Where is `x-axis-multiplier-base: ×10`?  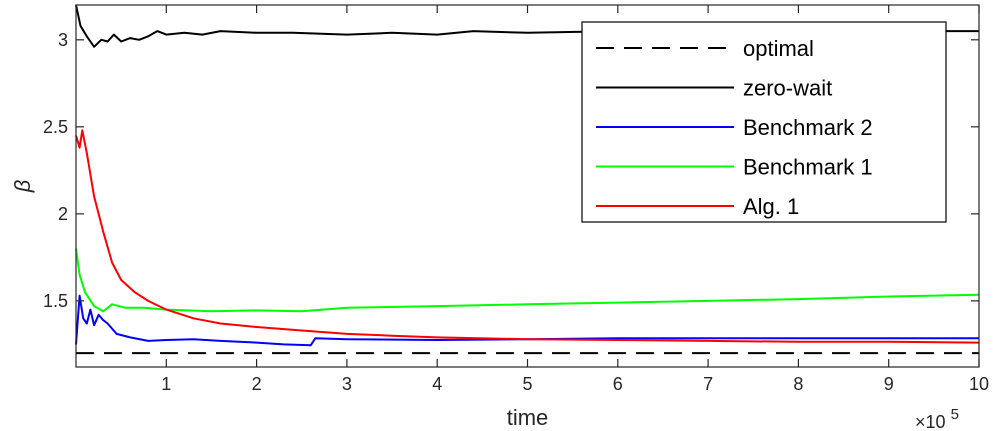
x-axis-multiplier-base: ×10 is located at coordinates (930, 421).